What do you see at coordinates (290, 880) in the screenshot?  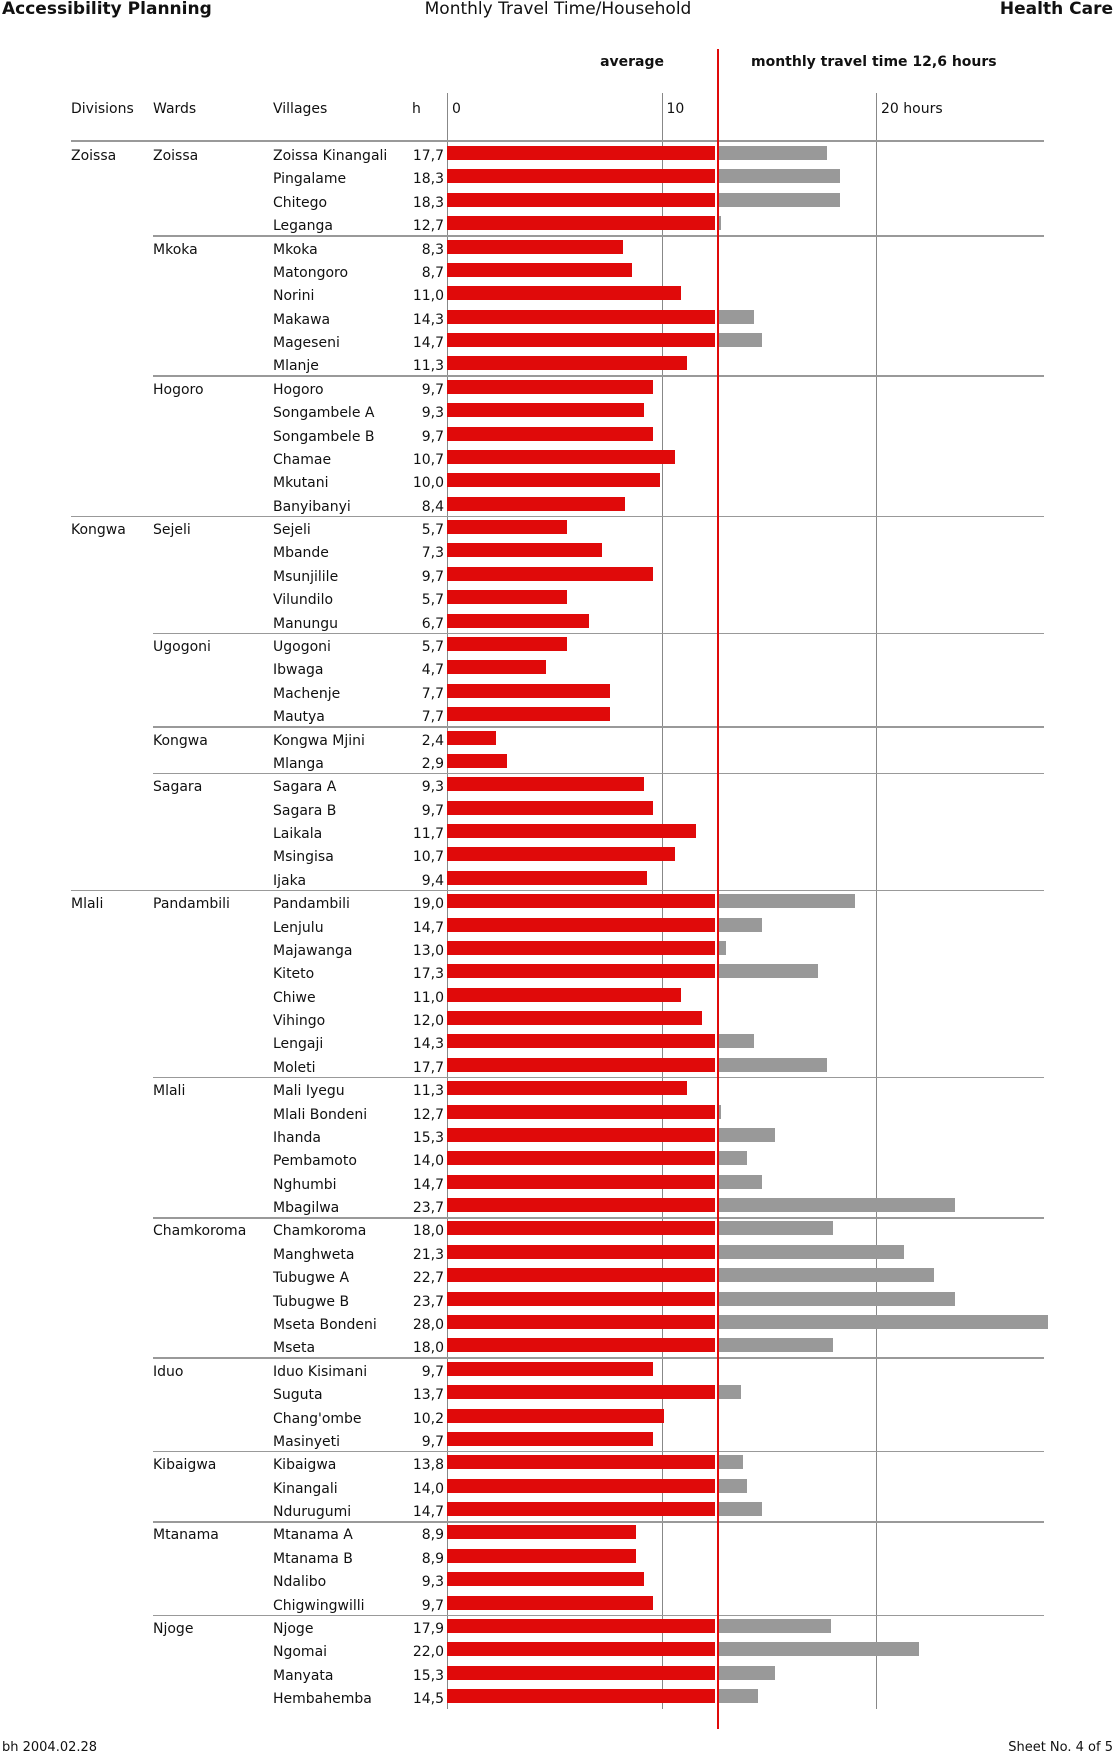 I see `village-label: Ijaka` at bounding box center [290, 880].